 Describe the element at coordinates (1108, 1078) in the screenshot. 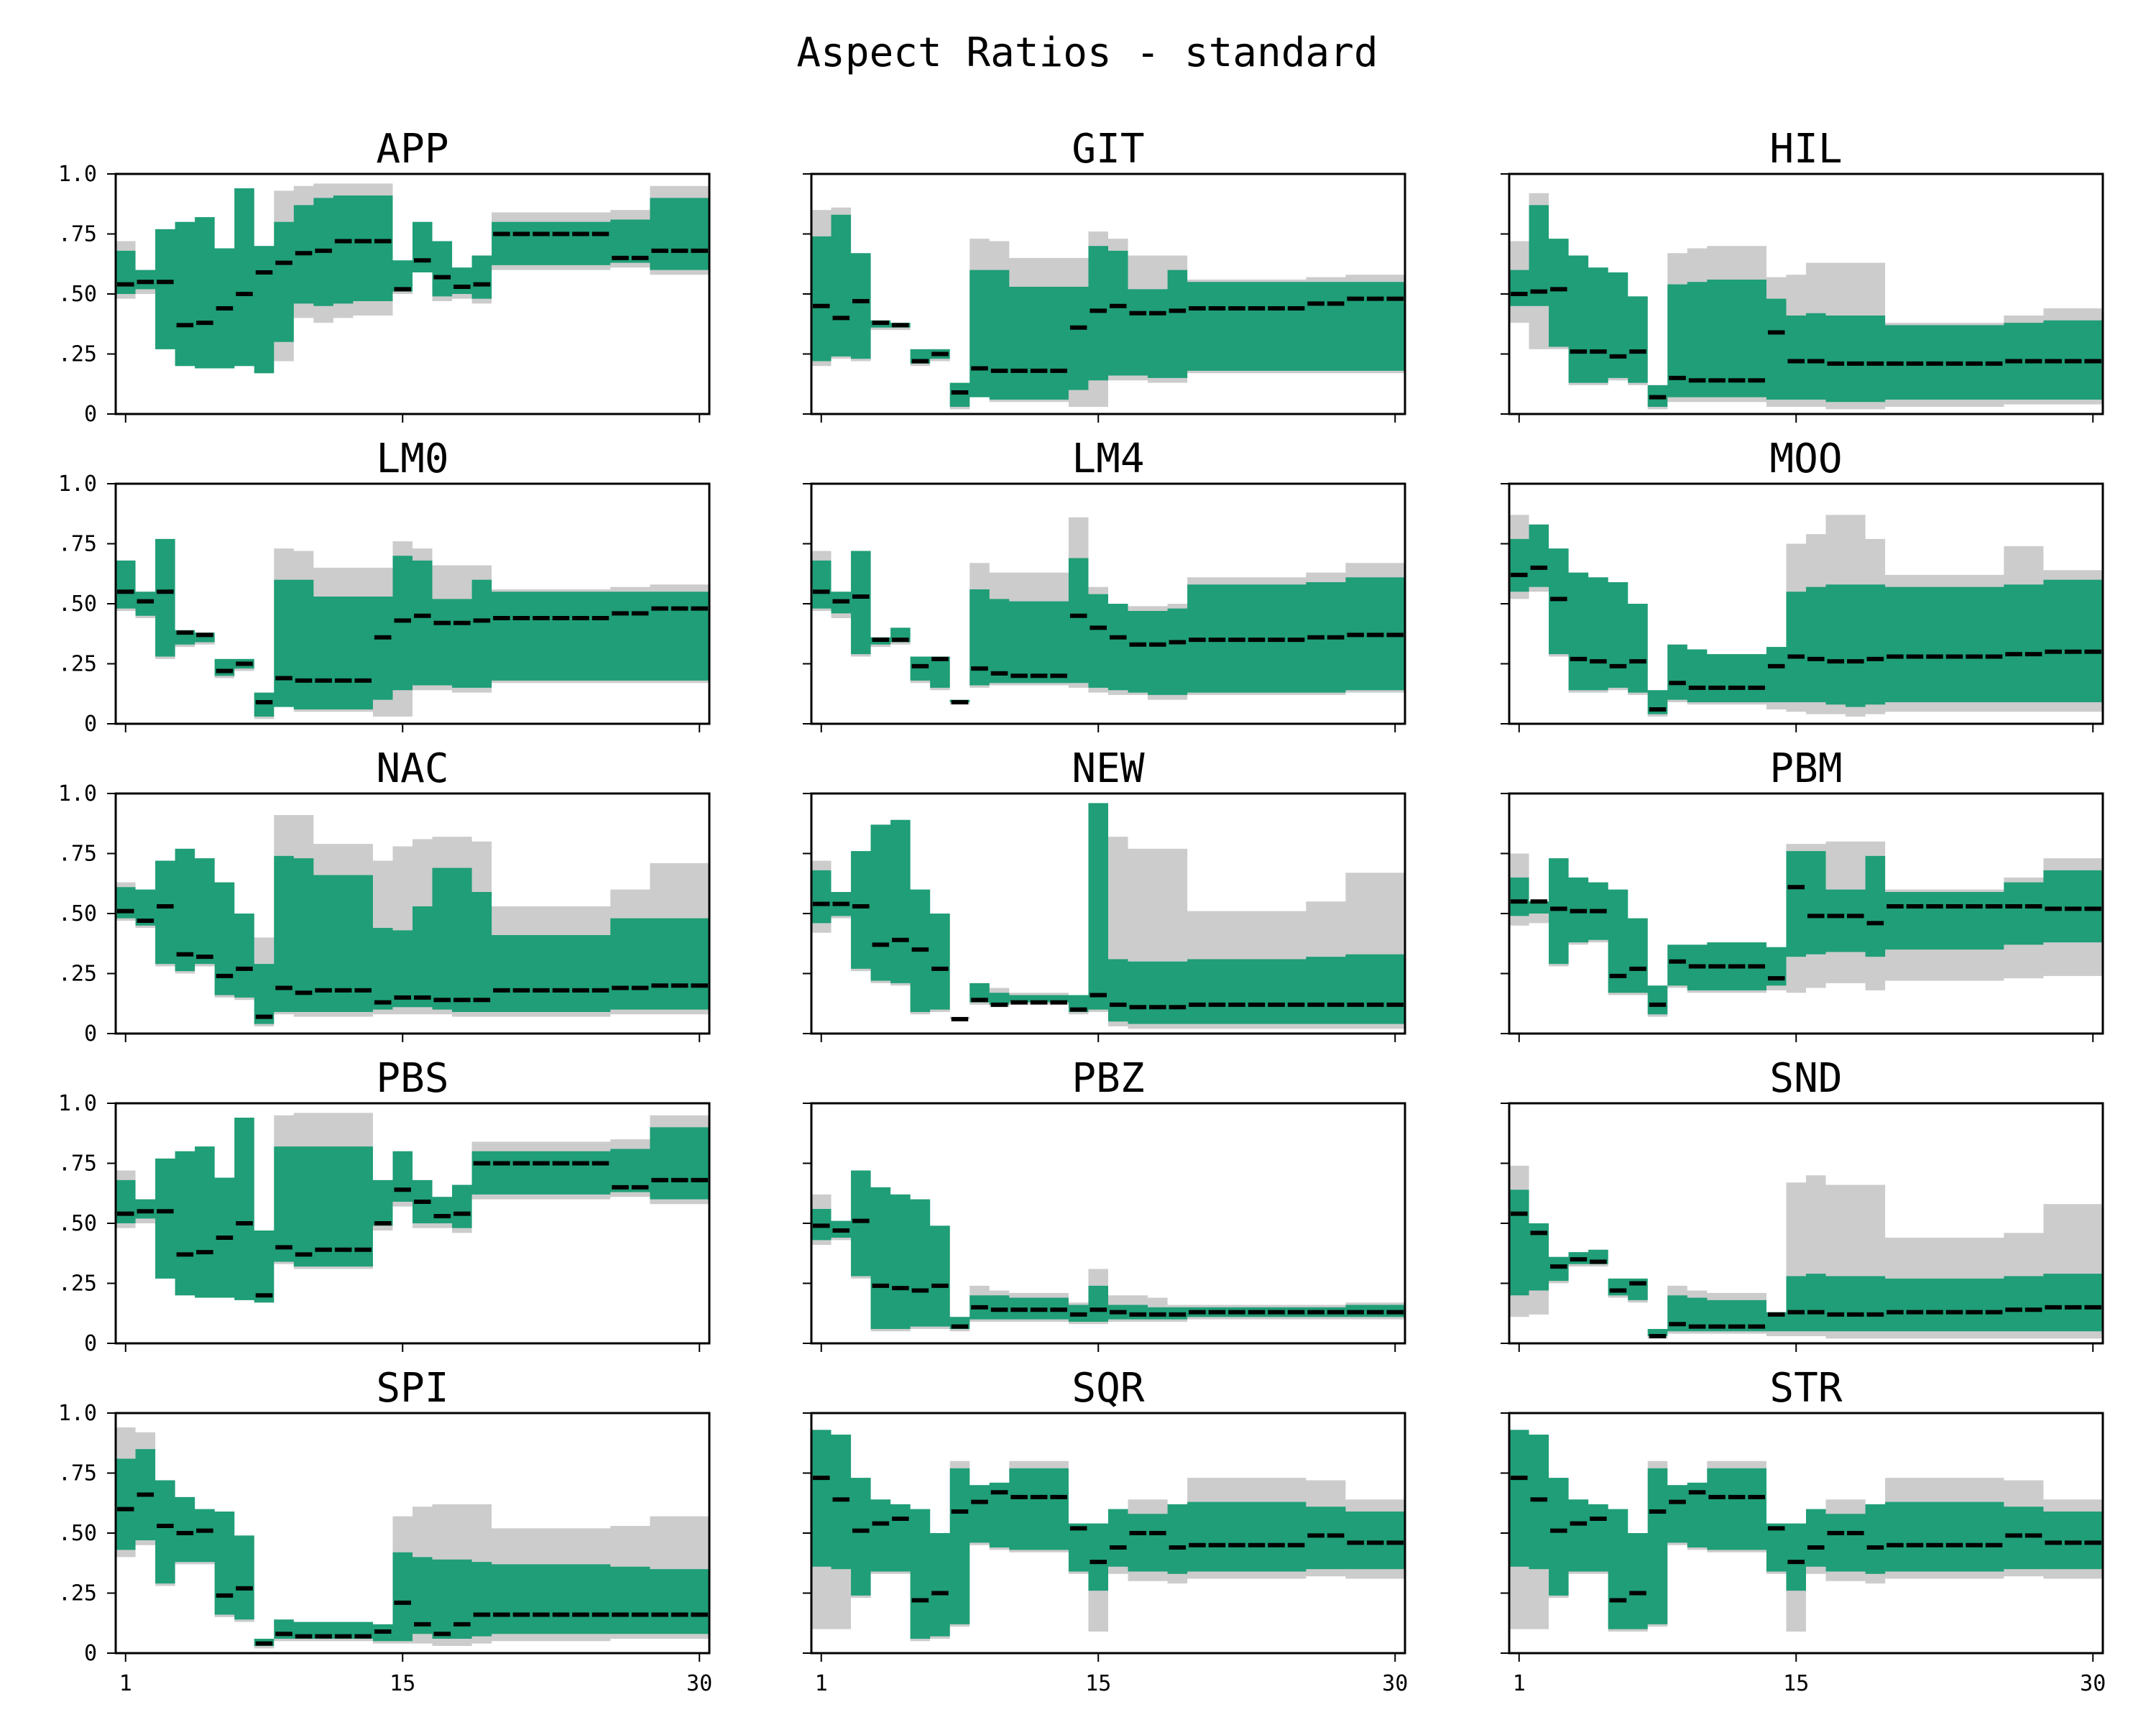

I see `panel-title: PBZ` at that location.